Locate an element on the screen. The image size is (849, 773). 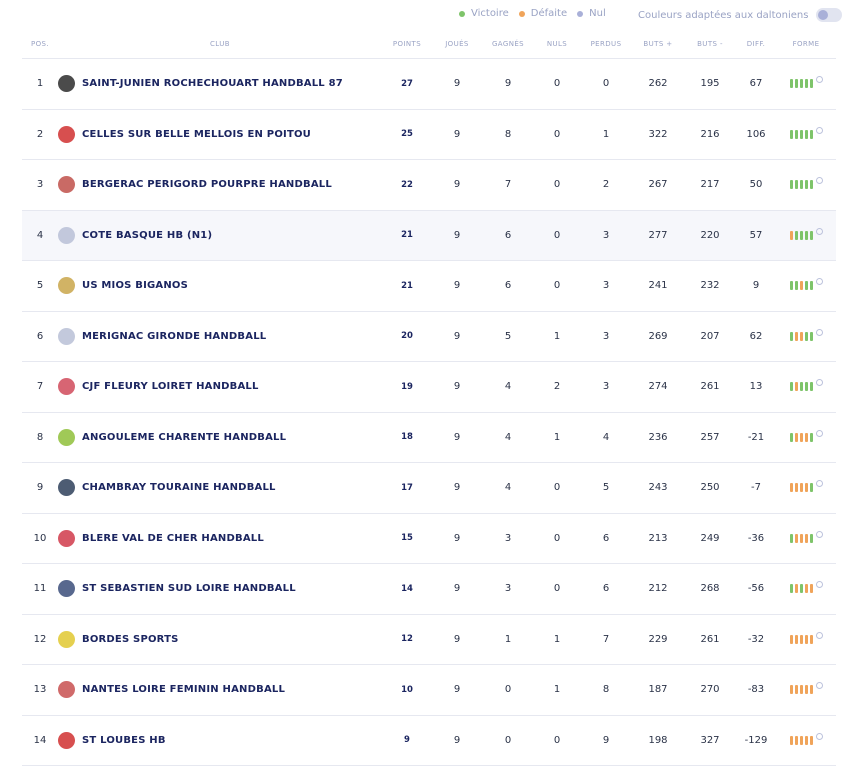
goals-for-cell: 243 is located at coordinates (658, 488).